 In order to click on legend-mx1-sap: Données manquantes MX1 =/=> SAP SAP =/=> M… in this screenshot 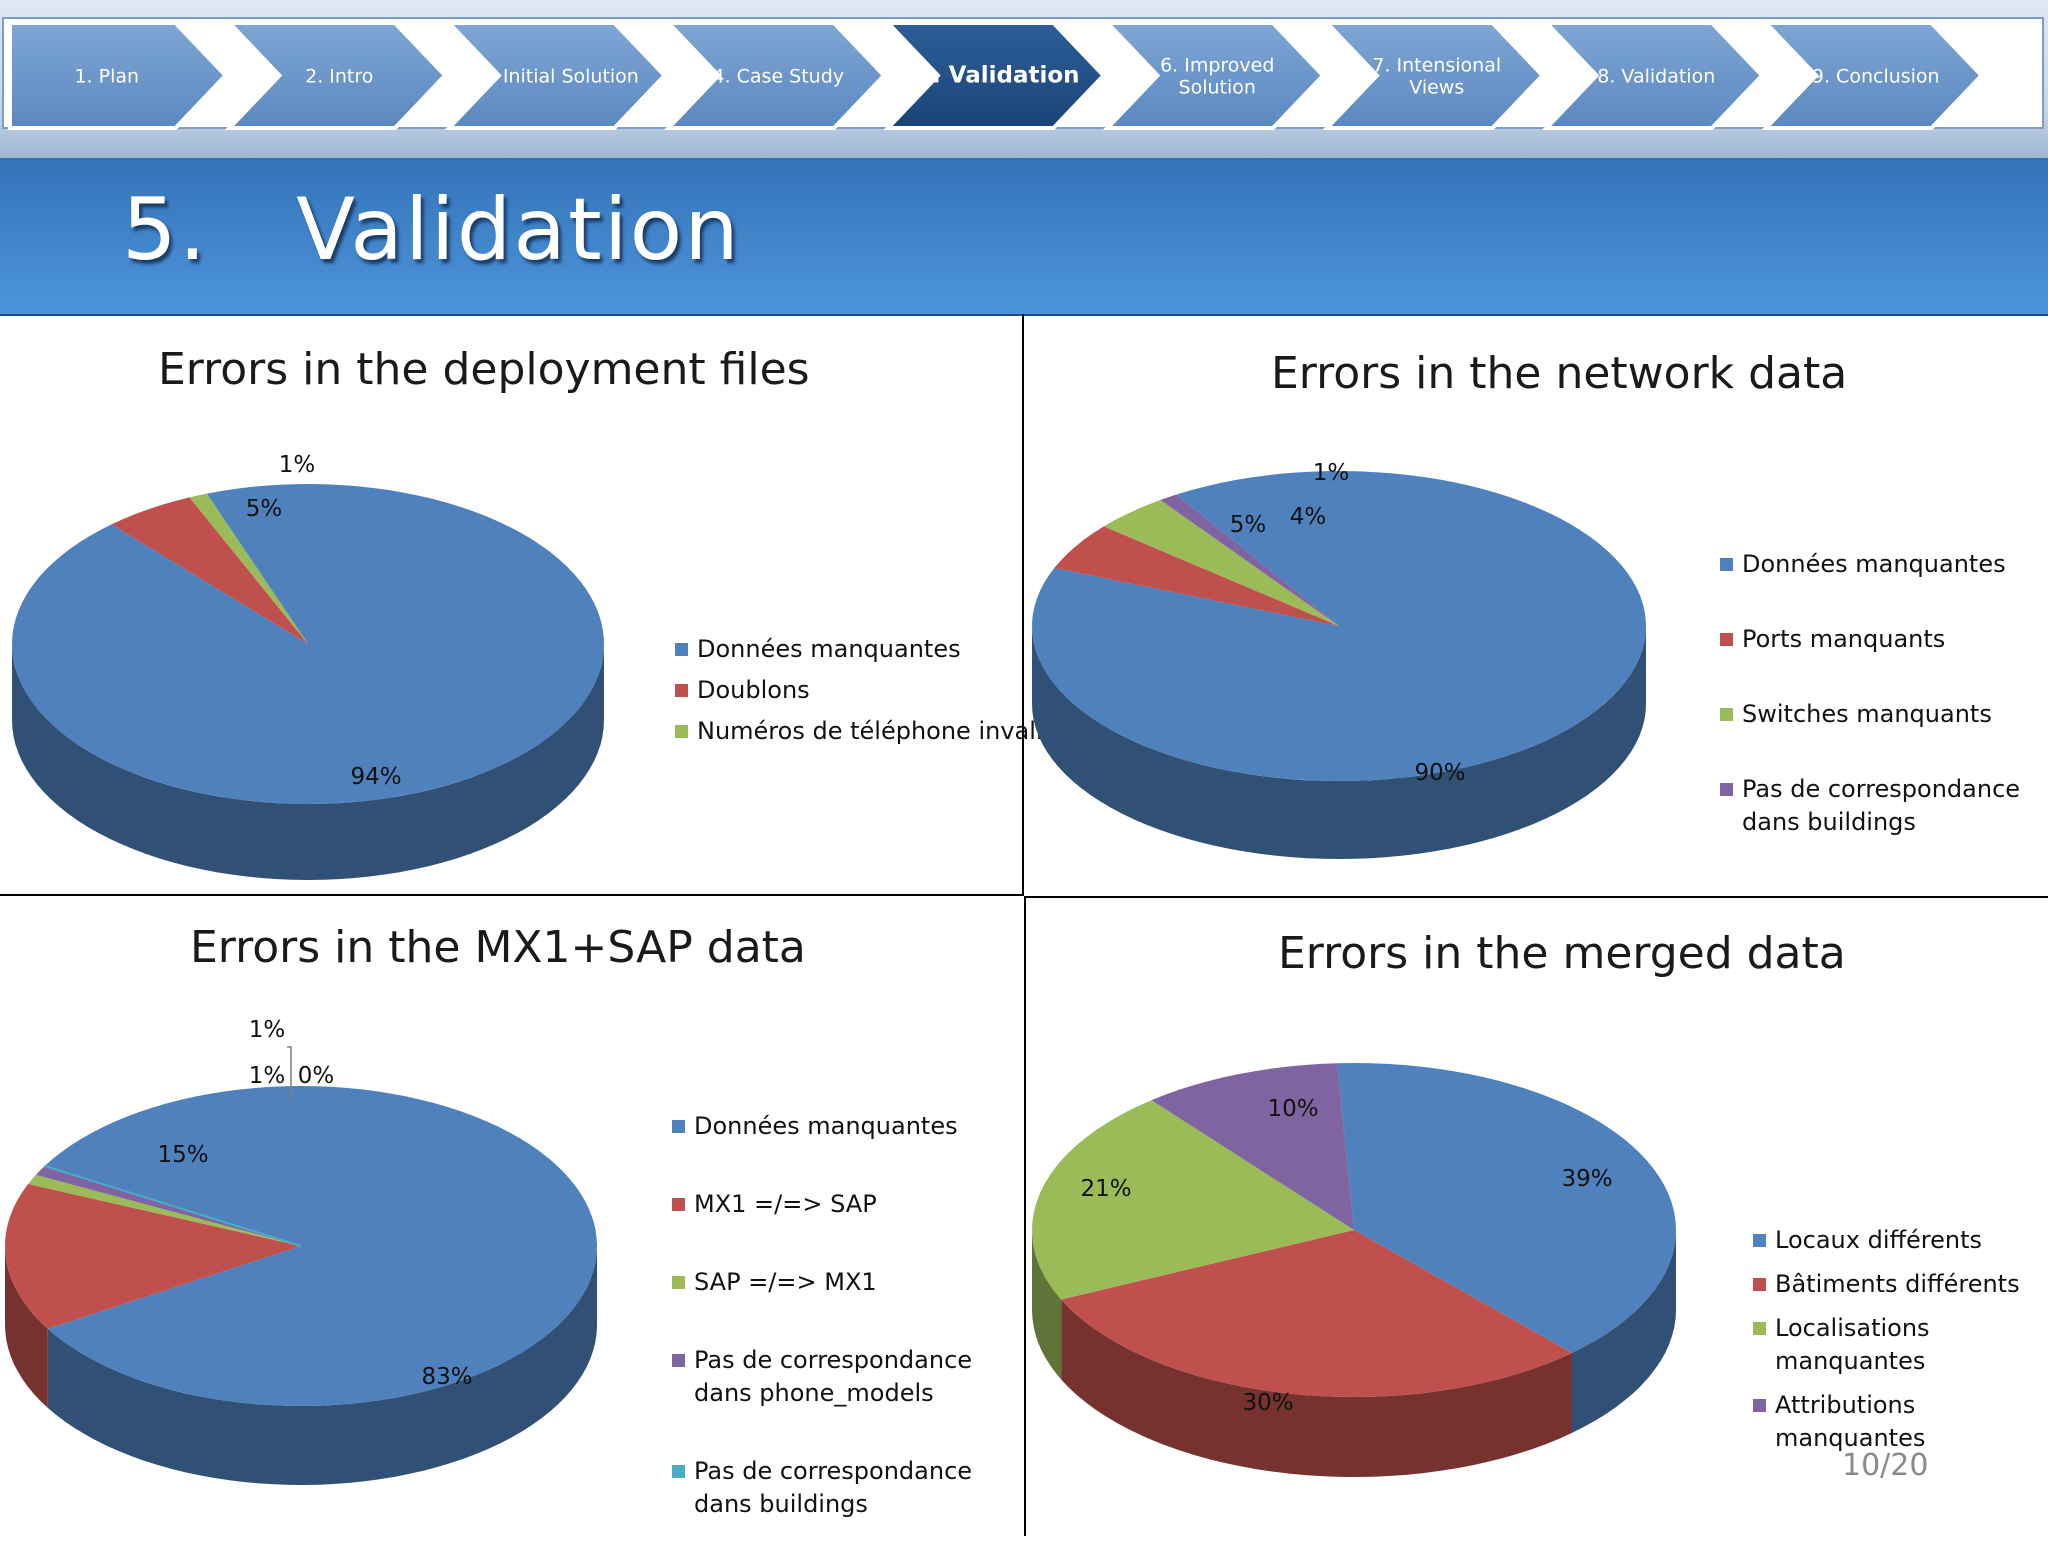, I will do `click(847, 1338)`.